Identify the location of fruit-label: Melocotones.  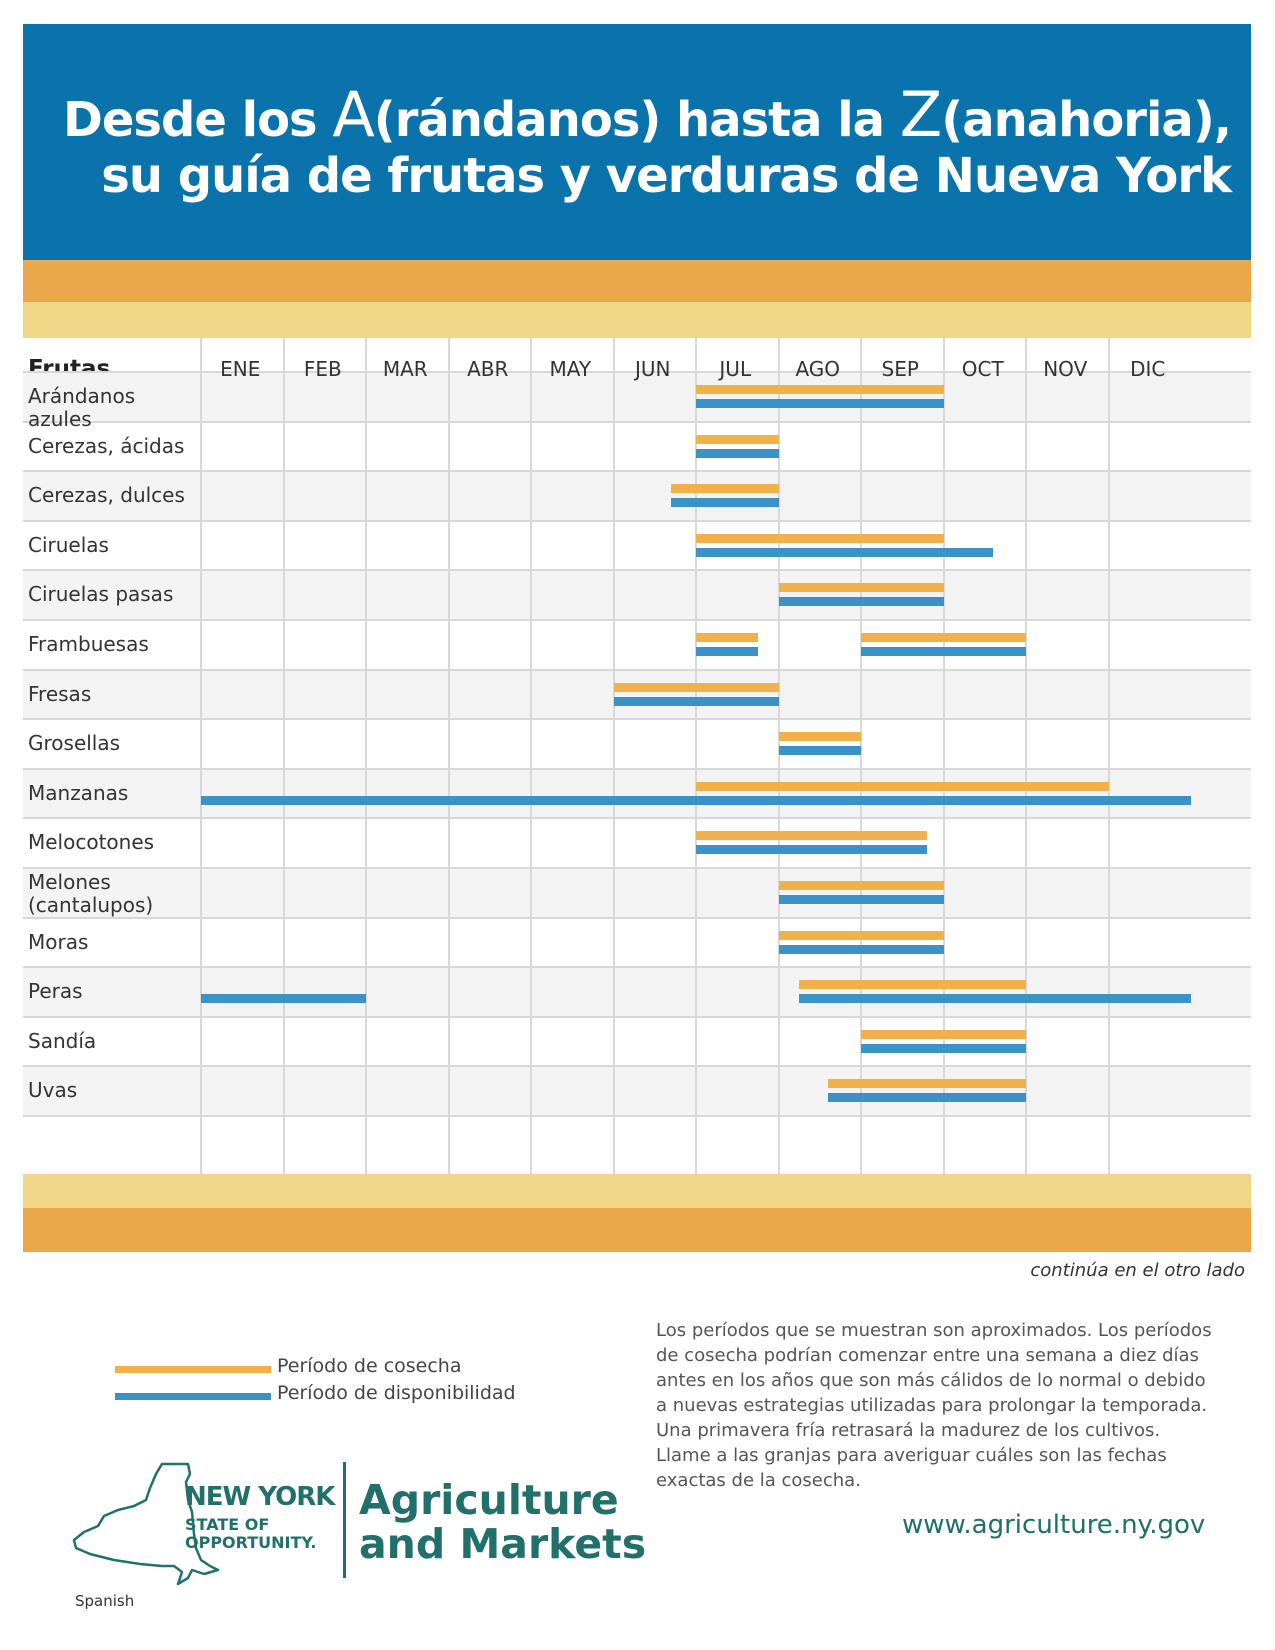
(91, 842).